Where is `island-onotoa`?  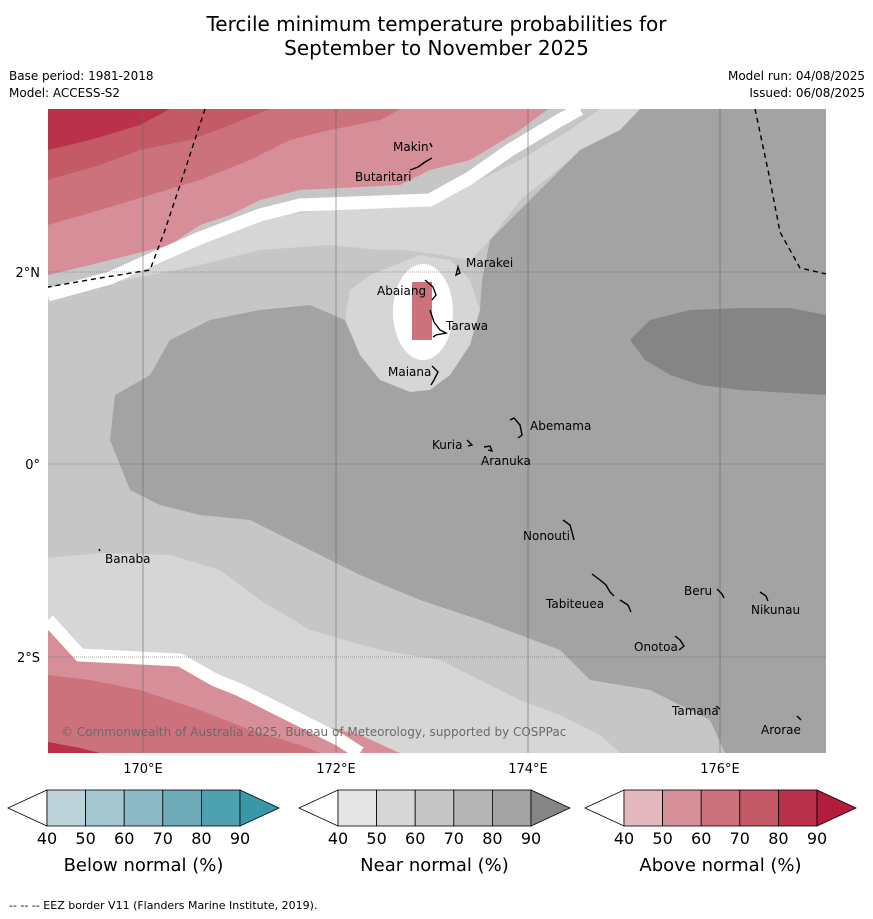 island-onotoa is located at coordinates (679, 643).